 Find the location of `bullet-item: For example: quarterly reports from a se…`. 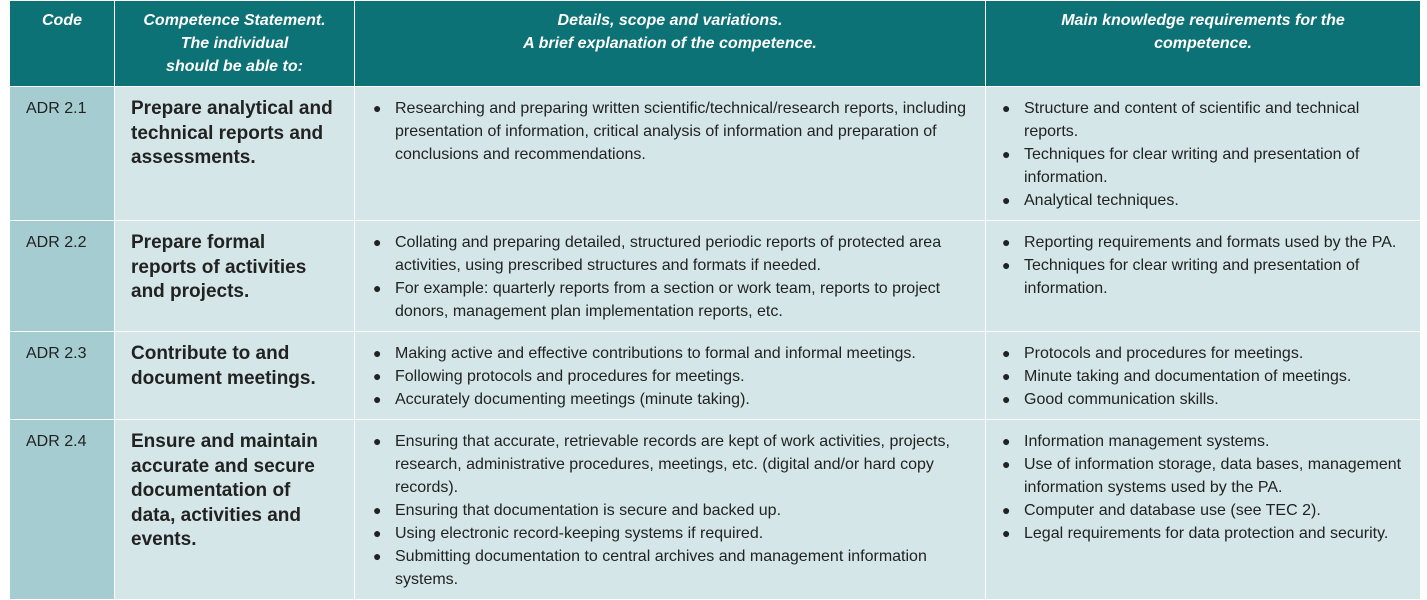

bullet-item: For example: quarterly reports from a se… is located at coordinates (669, 300).